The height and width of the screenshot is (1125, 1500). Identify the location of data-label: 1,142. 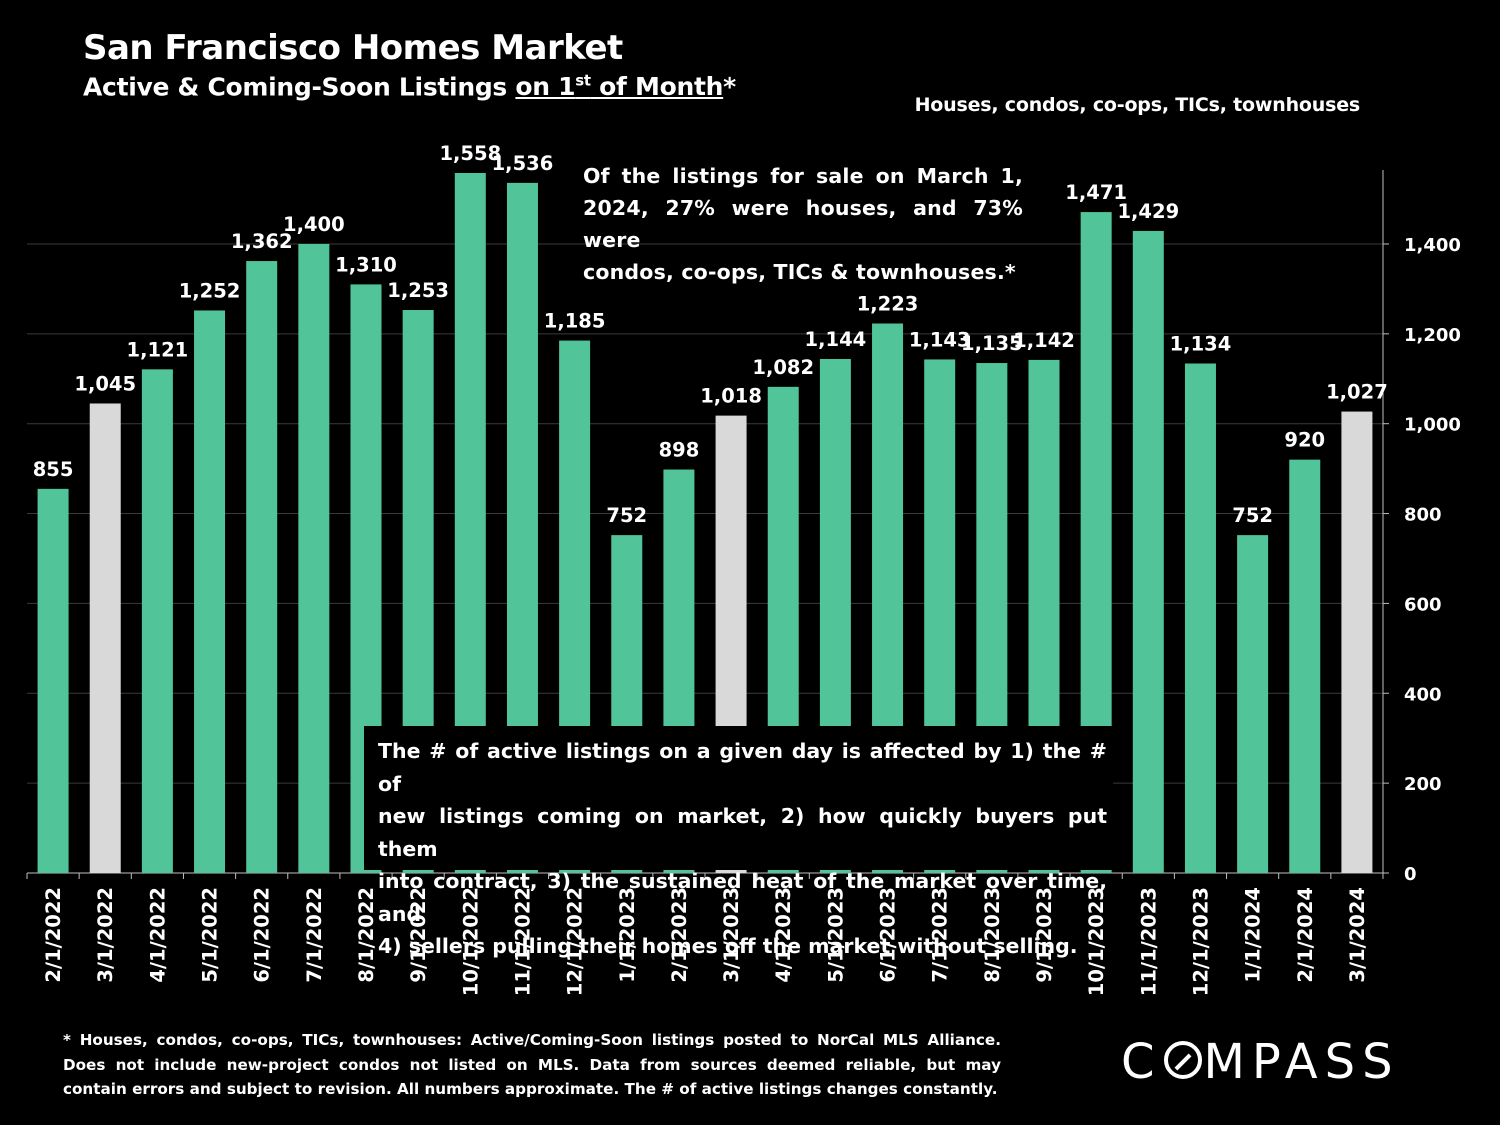
(1044, 340).